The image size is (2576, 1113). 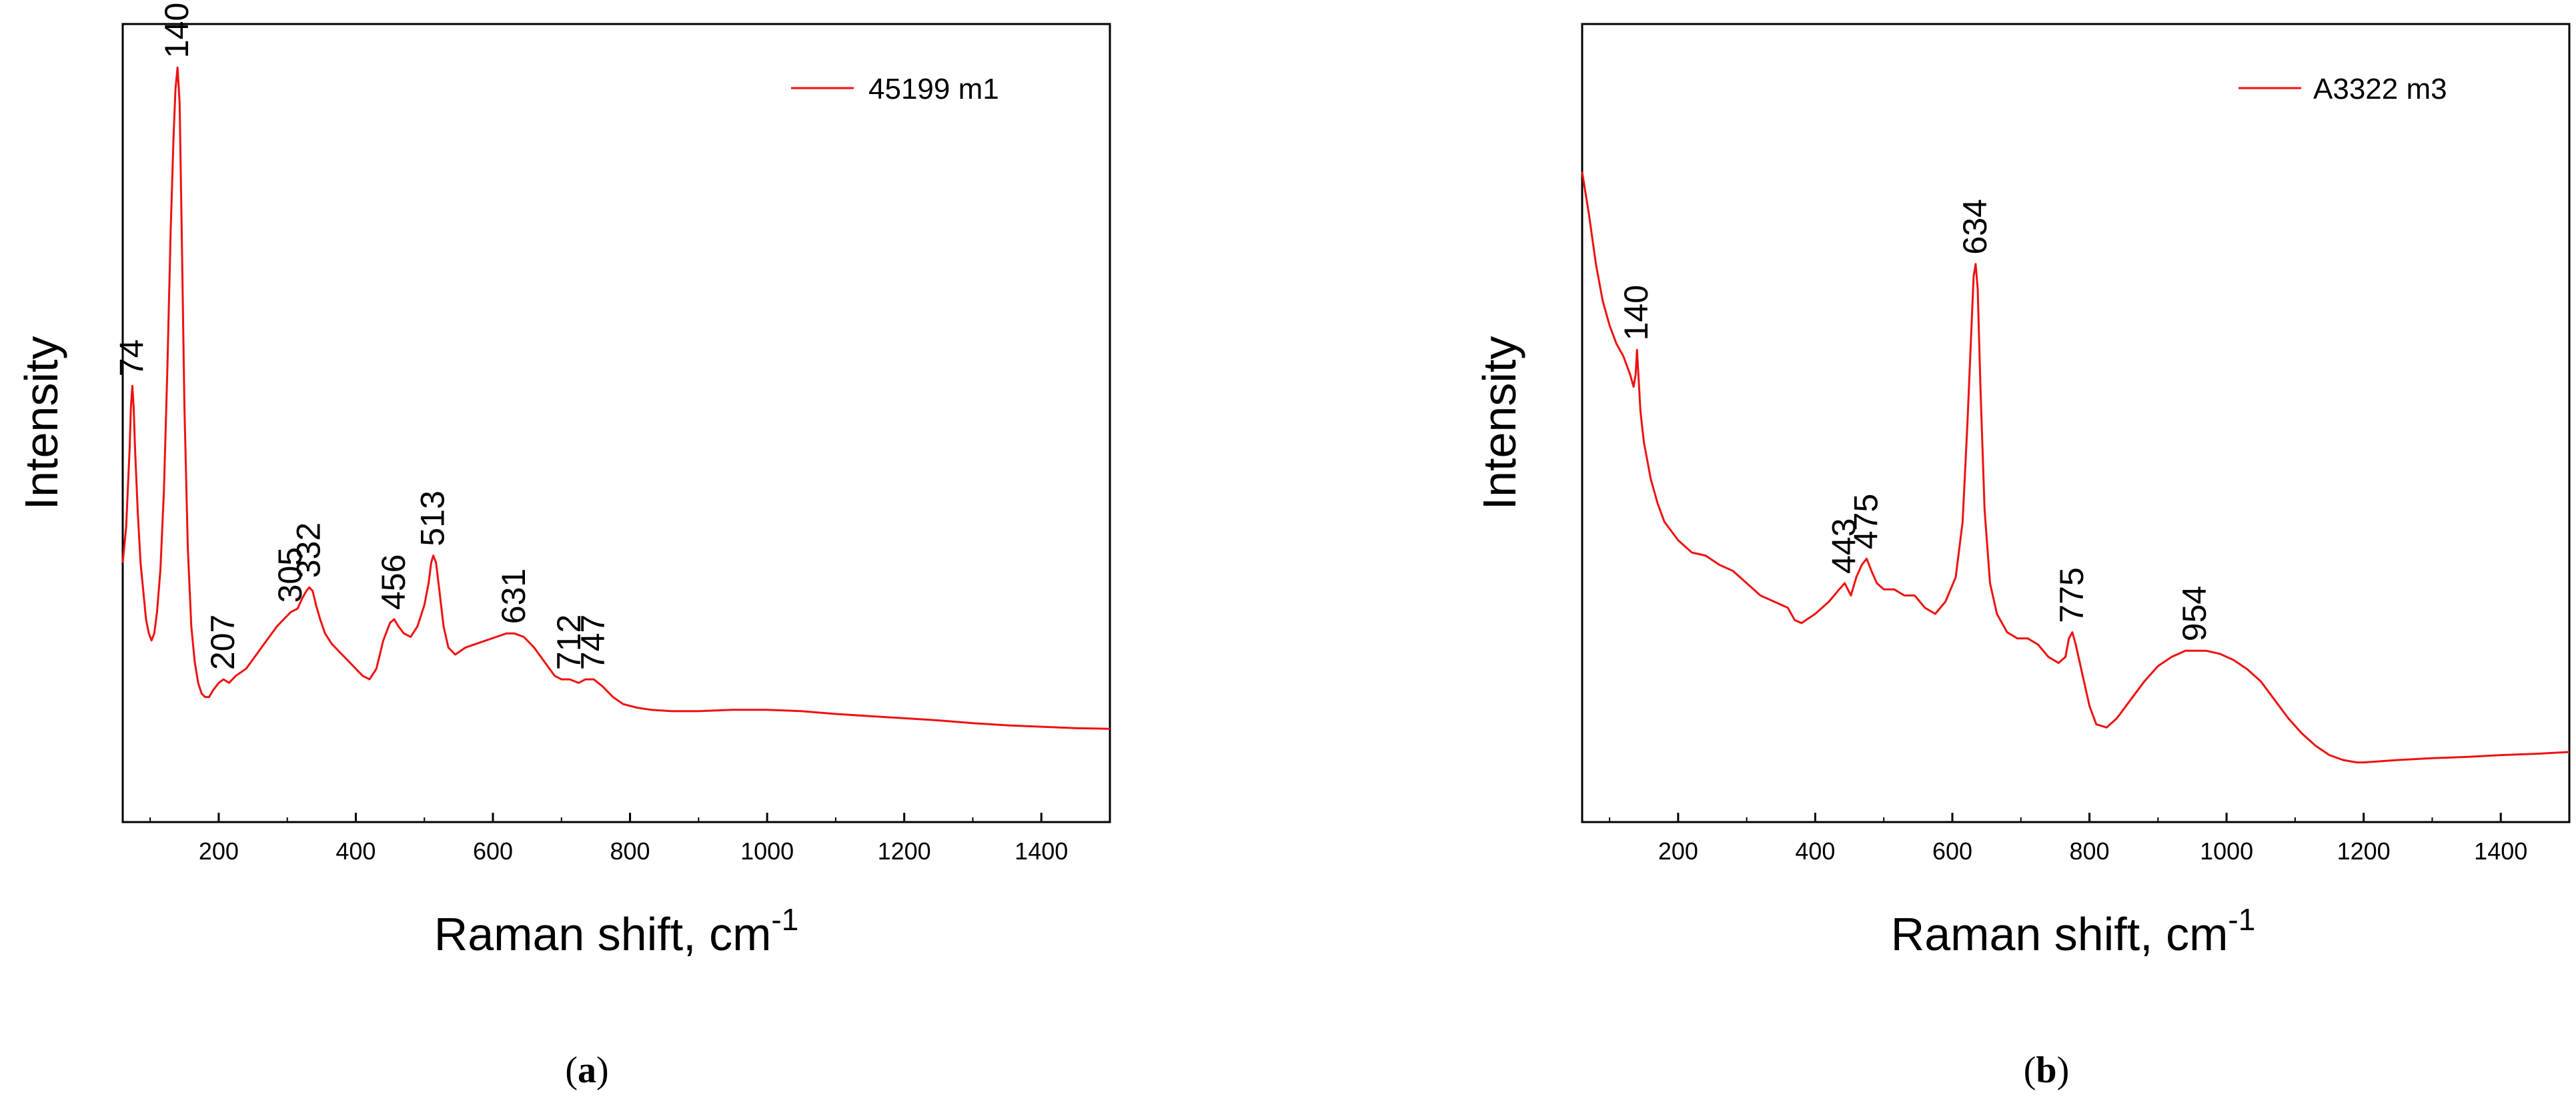 I want to click on peak-label-b-475: 475, so click(x=1866, y=521).